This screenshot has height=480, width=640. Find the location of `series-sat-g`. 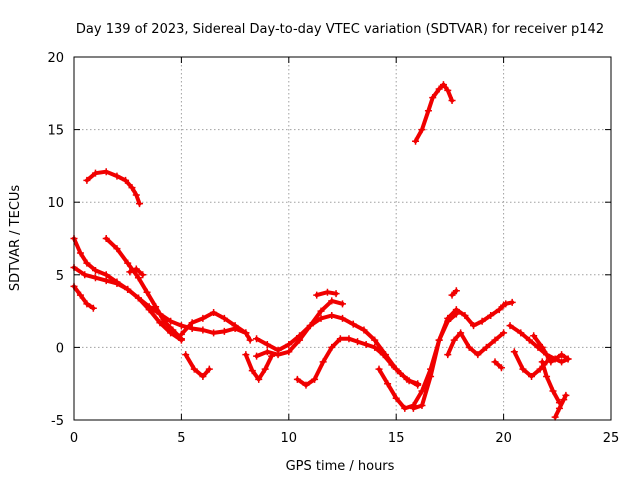

series-sat-g is located at coordinates (136, 272).